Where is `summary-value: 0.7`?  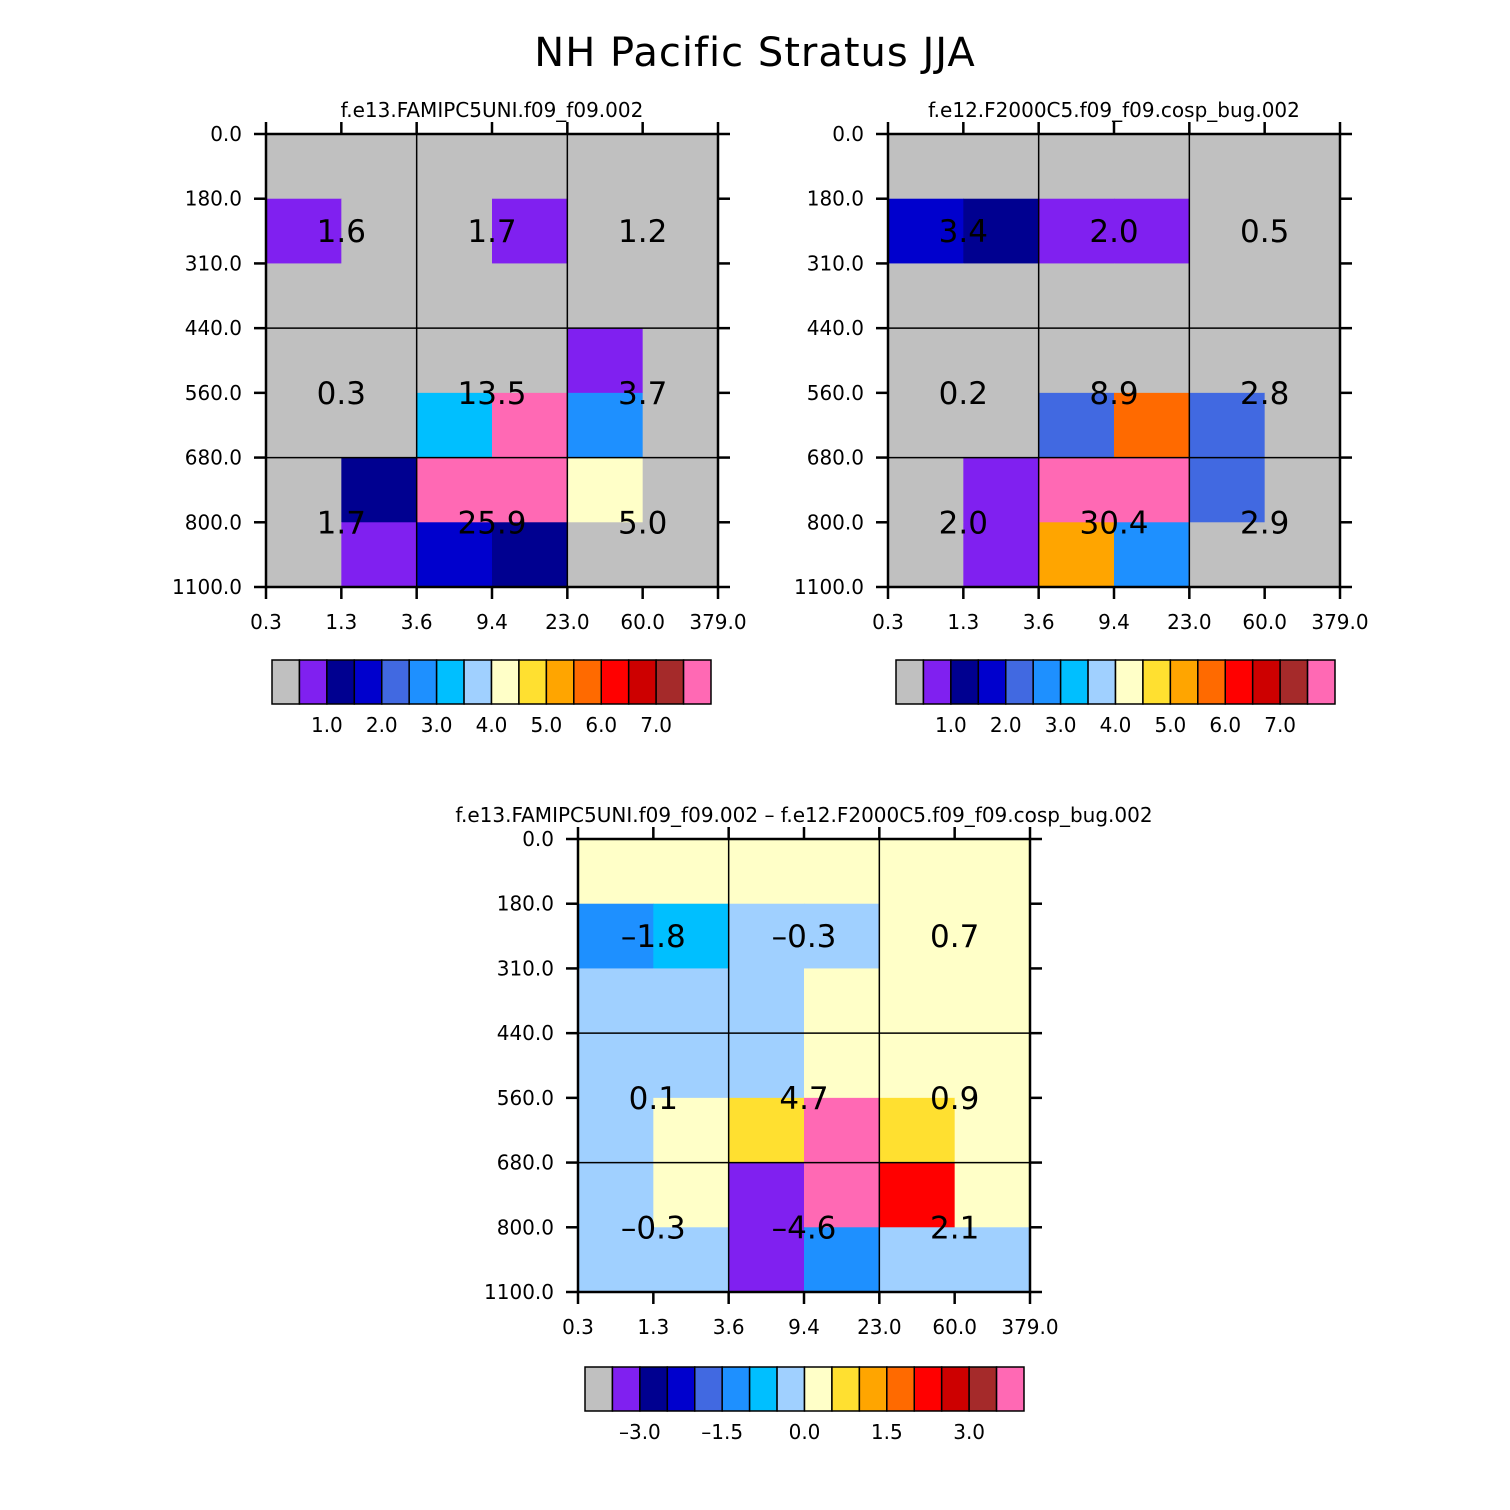 summary-value: 0.7 is located at coordinates (954, 937).